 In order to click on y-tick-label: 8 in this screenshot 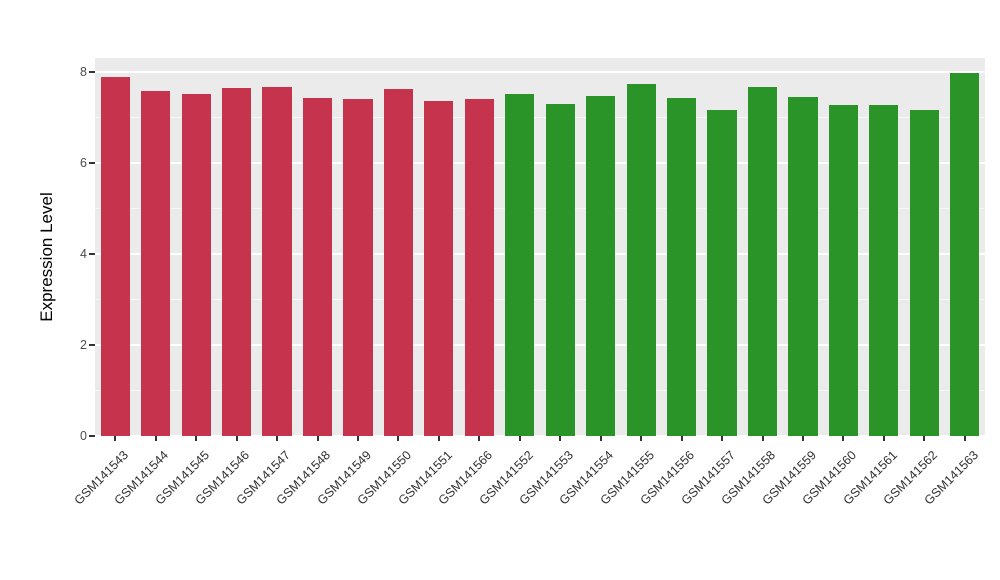, I will do `click(83, 71)`.